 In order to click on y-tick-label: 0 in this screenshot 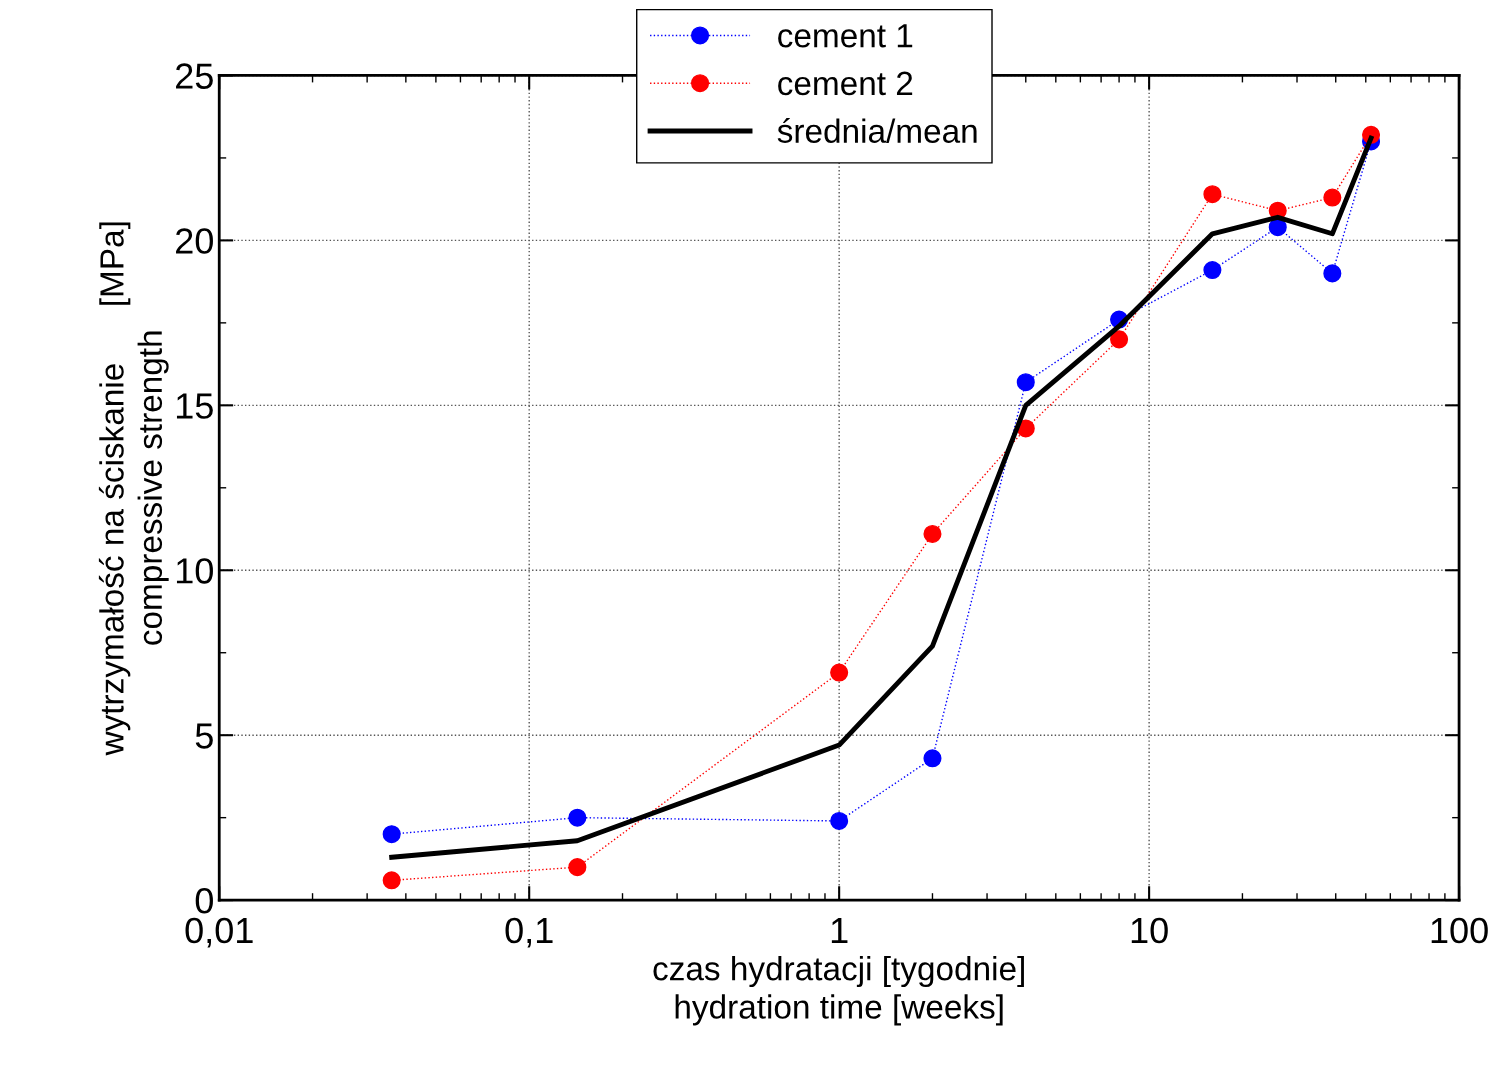, I will do `click(204, 901)`.